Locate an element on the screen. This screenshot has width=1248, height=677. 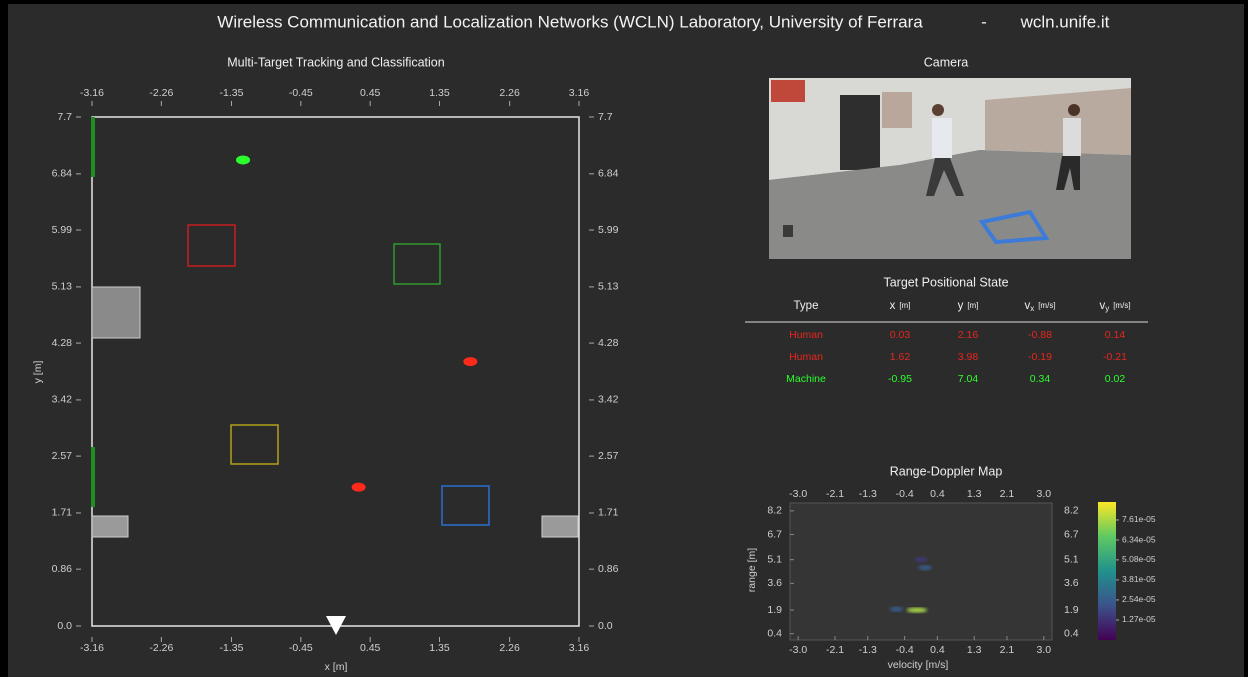
rd-title: Range-Doppler Map is located at coordinates (946, 471).